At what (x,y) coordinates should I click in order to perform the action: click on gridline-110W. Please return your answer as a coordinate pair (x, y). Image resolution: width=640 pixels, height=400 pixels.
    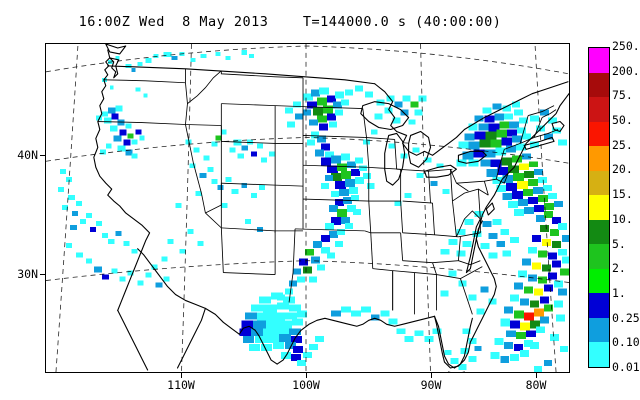
    Looking at the image, I should click on (186, 208).